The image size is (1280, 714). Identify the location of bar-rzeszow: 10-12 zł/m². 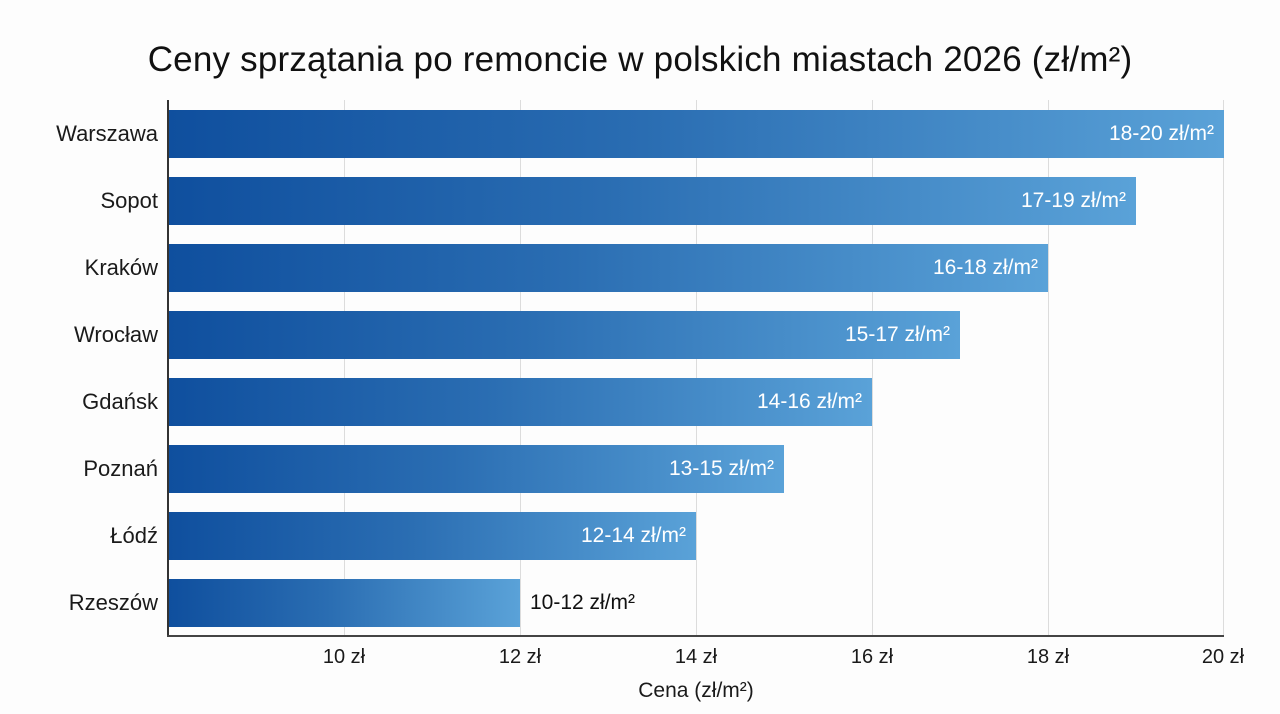
(402, 603).